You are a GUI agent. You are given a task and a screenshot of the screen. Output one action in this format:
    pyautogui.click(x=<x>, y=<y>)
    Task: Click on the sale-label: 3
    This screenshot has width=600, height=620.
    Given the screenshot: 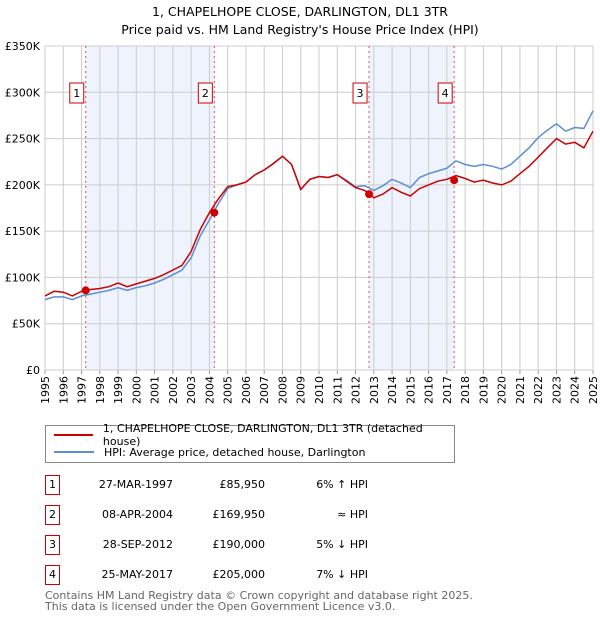 What is the action you would take?
    pyautogui.click(x=360, y=93)
    